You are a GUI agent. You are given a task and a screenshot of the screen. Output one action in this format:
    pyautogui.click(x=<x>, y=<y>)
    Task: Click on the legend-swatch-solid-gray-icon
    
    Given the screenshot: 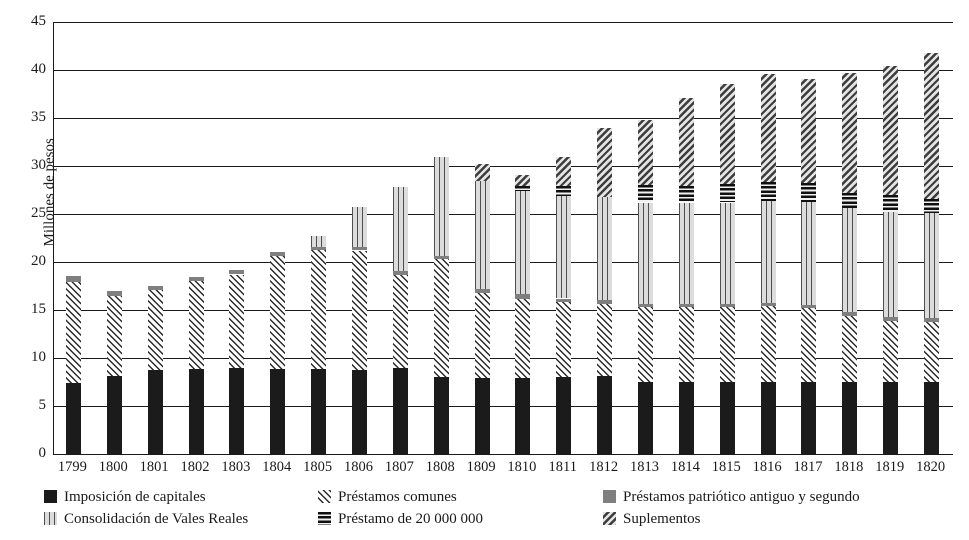 What is the action you would take?
    pyautogui.click(x=609, y=496)
    